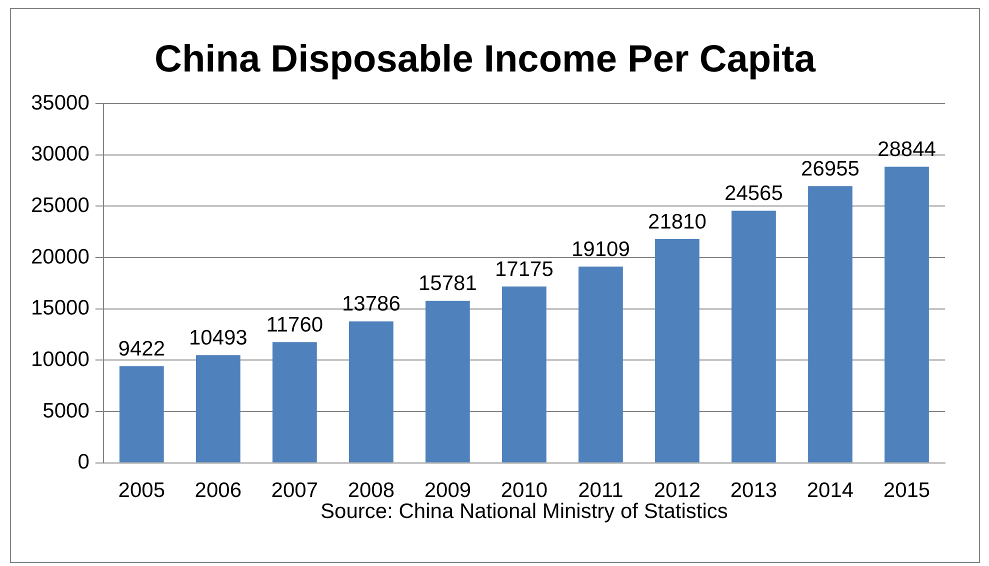 This screenshot has width=989, height=566. What do you see at coordinates (754, 490) in the screenshot?
I see `x-tick-label: 2013` at bounding box center [754, 490].